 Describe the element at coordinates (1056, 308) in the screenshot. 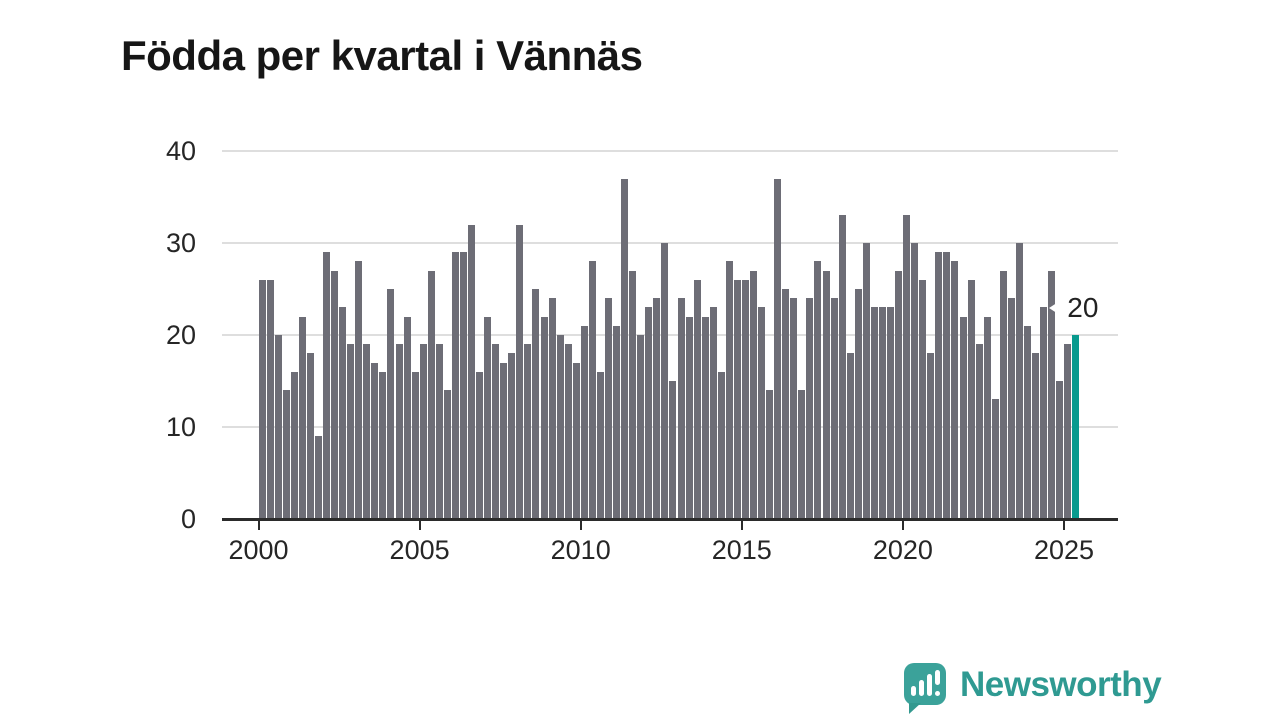

I see `callout-pointer-icon` at that location.